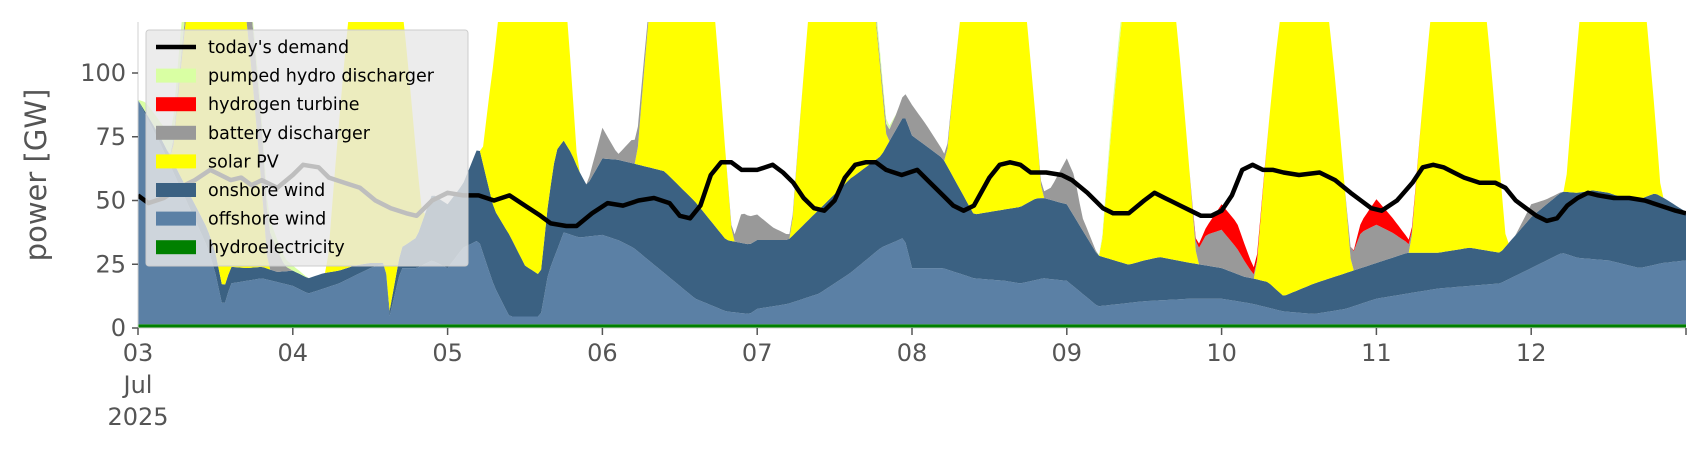 The width and height of the screenshot is (1706, 460). I want to click on y-tick-label: 75, so click(110, 137).